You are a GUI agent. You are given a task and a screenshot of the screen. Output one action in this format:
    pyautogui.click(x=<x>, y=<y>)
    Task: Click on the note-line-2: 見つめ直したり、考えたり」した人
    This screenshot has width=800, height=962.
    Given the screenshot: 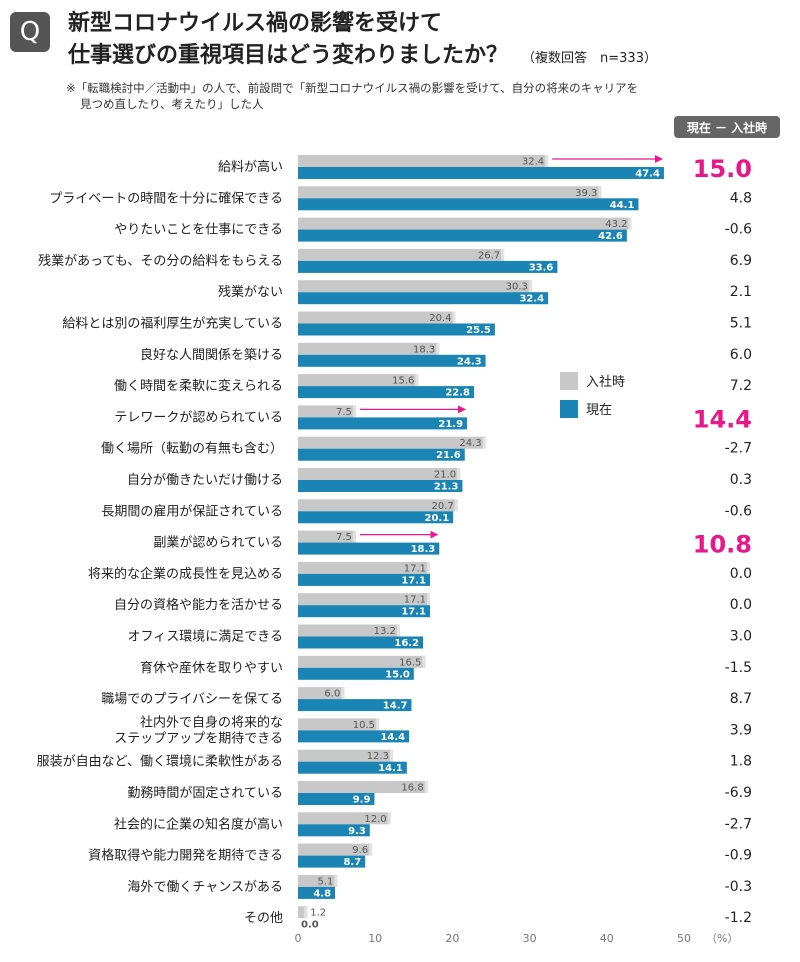 What is the action you would take?
    pyautogui.click(x=172, y=104)
    